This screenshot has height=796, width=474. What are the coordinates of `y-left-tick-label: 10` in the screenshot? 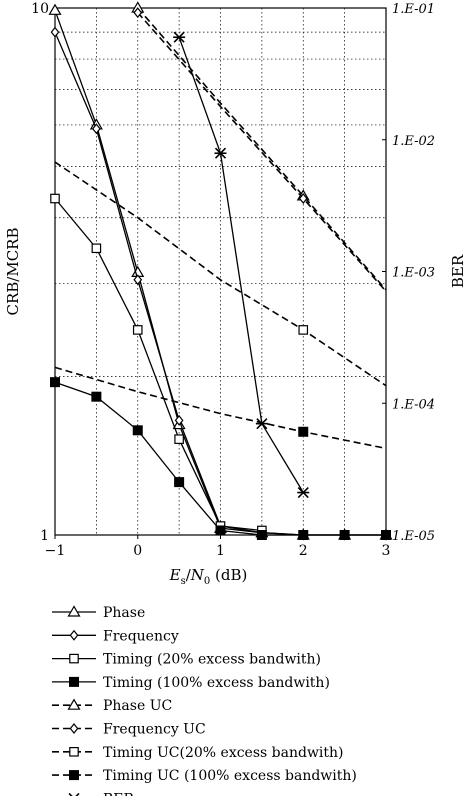 It's located at (40, 9).